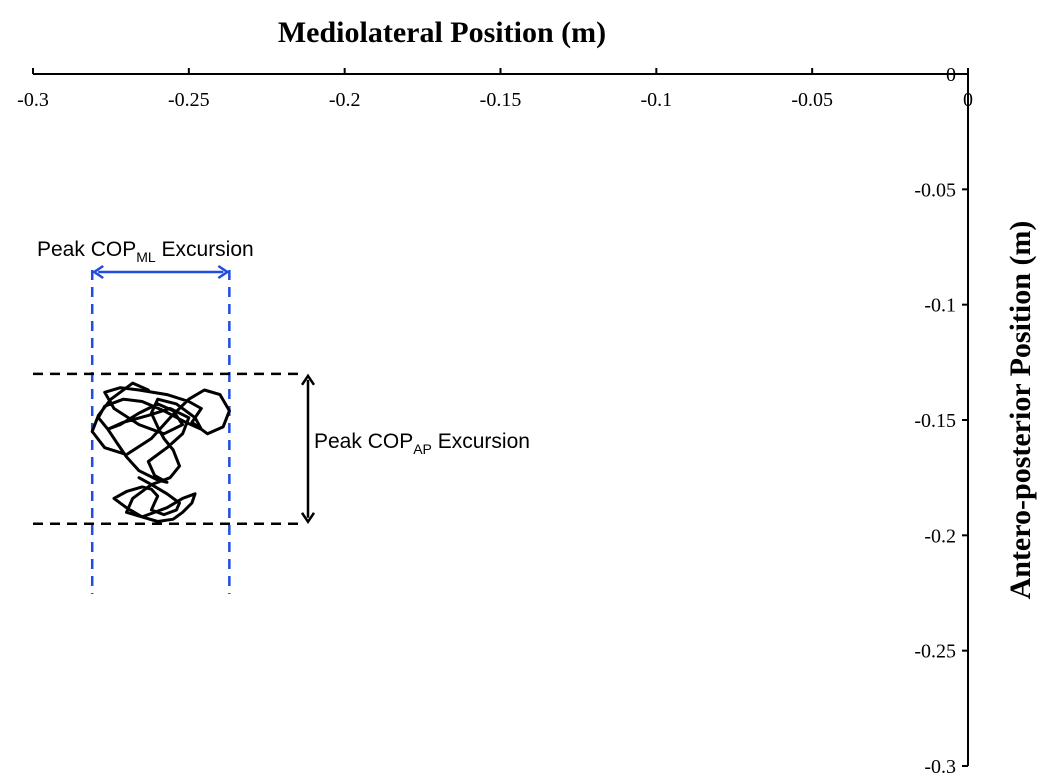  I want to click on x-tick-label: 0, so click(968, 100).